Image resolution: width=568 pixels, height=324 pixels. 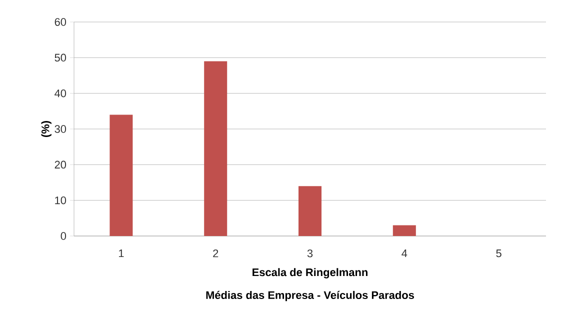 What do you see at coordinates (46, 129) in the screenshot?
I see `y-axis-title: (%)` at bounding box center [46, 129].